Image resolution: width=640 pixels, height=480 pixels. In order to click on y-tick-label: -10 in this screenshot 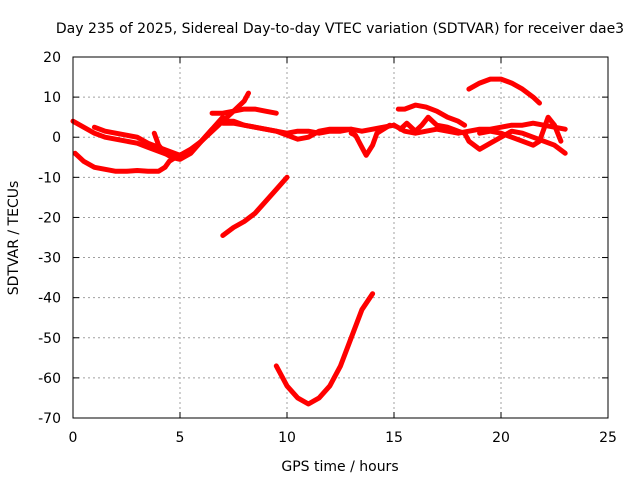, I will do `click(49, 178)`.